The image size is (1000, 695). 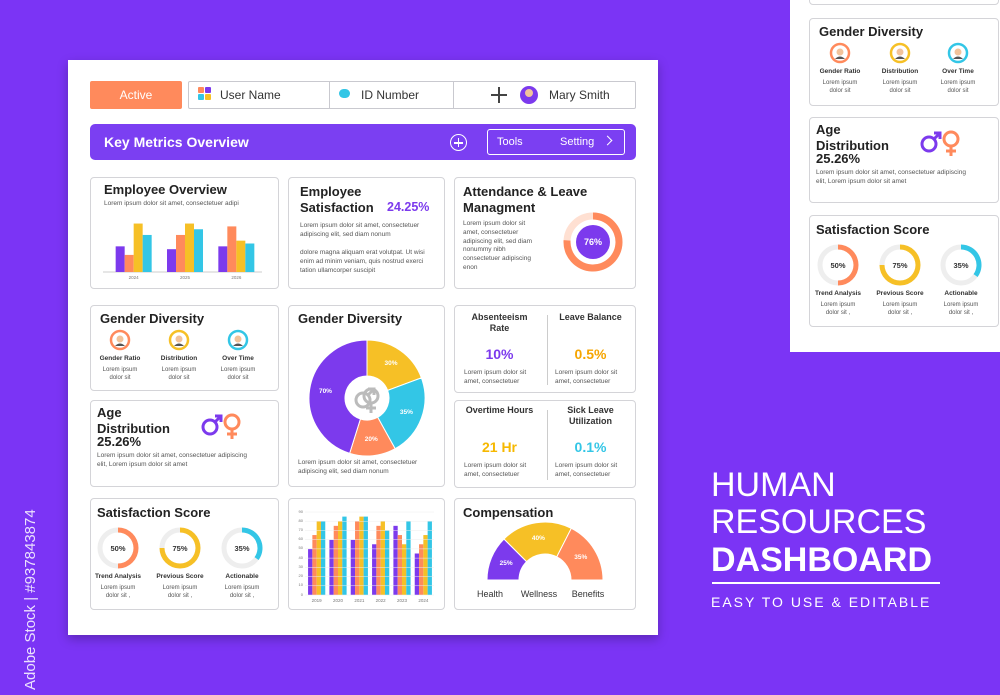 What do you see at coordinates (499, 95) in the screenshot?
I see `plus-v` at bounding box center [499, 95].